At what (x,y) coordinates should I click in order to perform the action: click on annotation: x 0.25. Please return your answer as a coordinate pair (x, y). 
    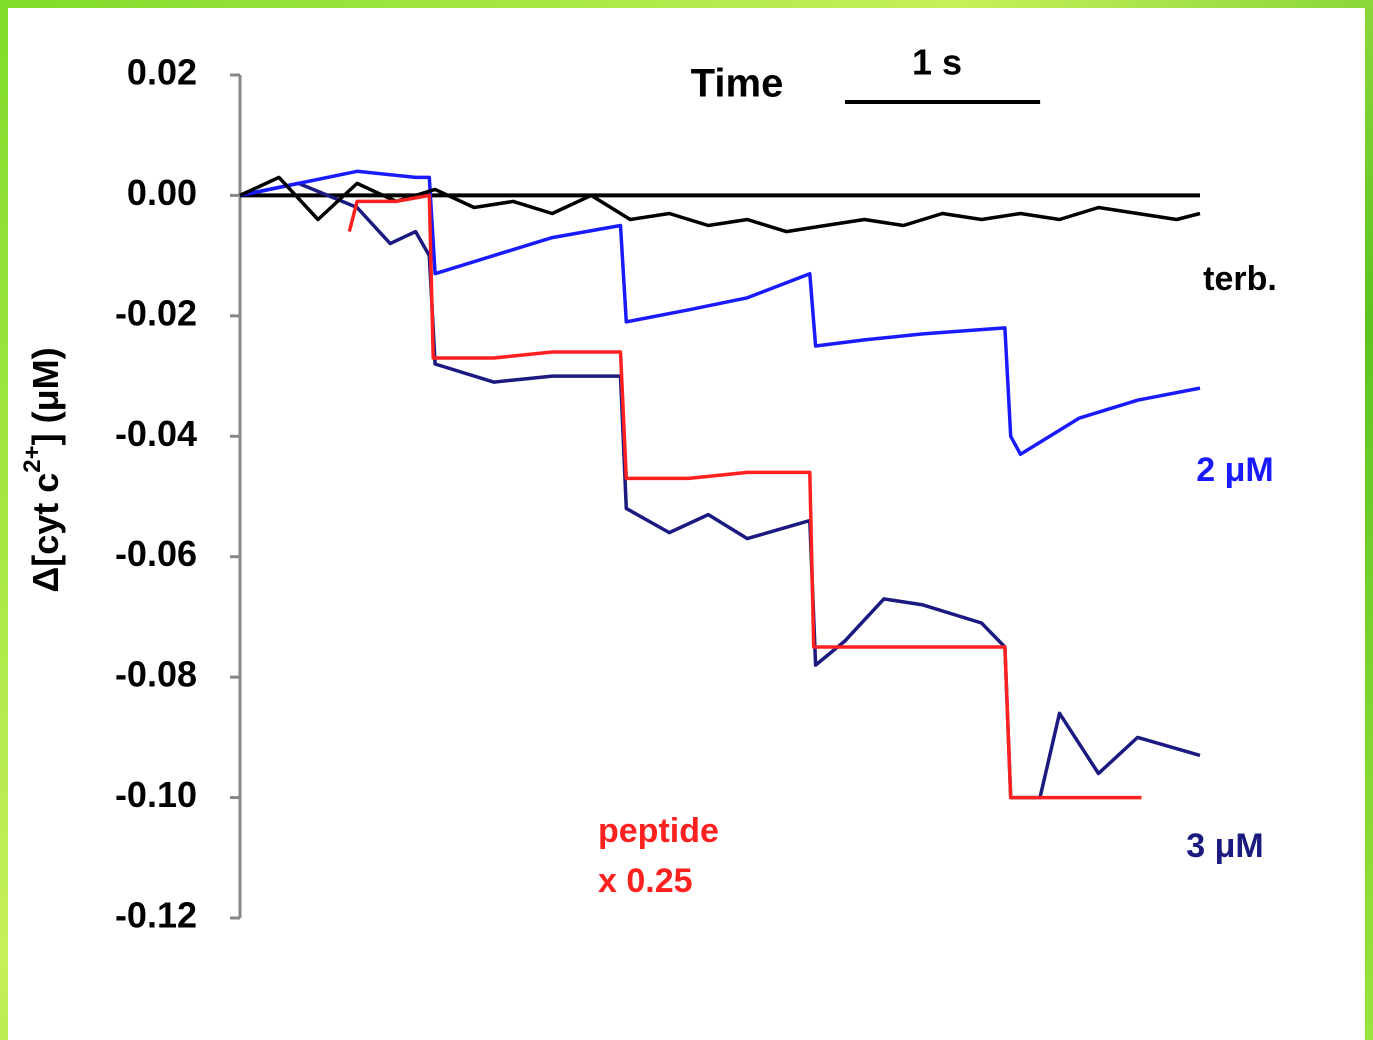
    Looking at the image, I should click on (645, 881).